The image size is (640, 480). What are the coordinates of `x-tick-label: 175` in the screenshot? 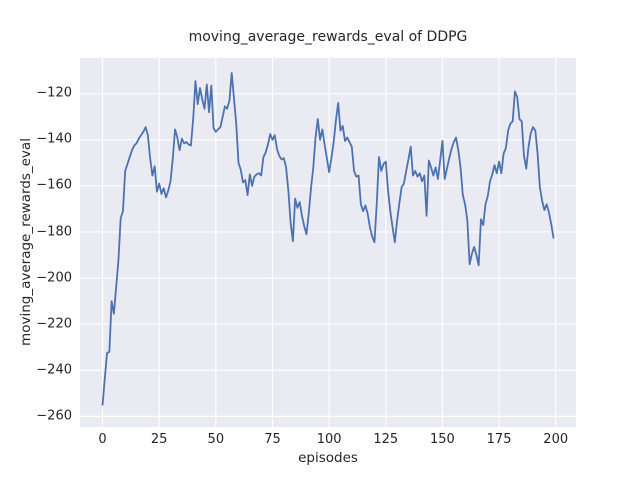 It's located at (499, 439).